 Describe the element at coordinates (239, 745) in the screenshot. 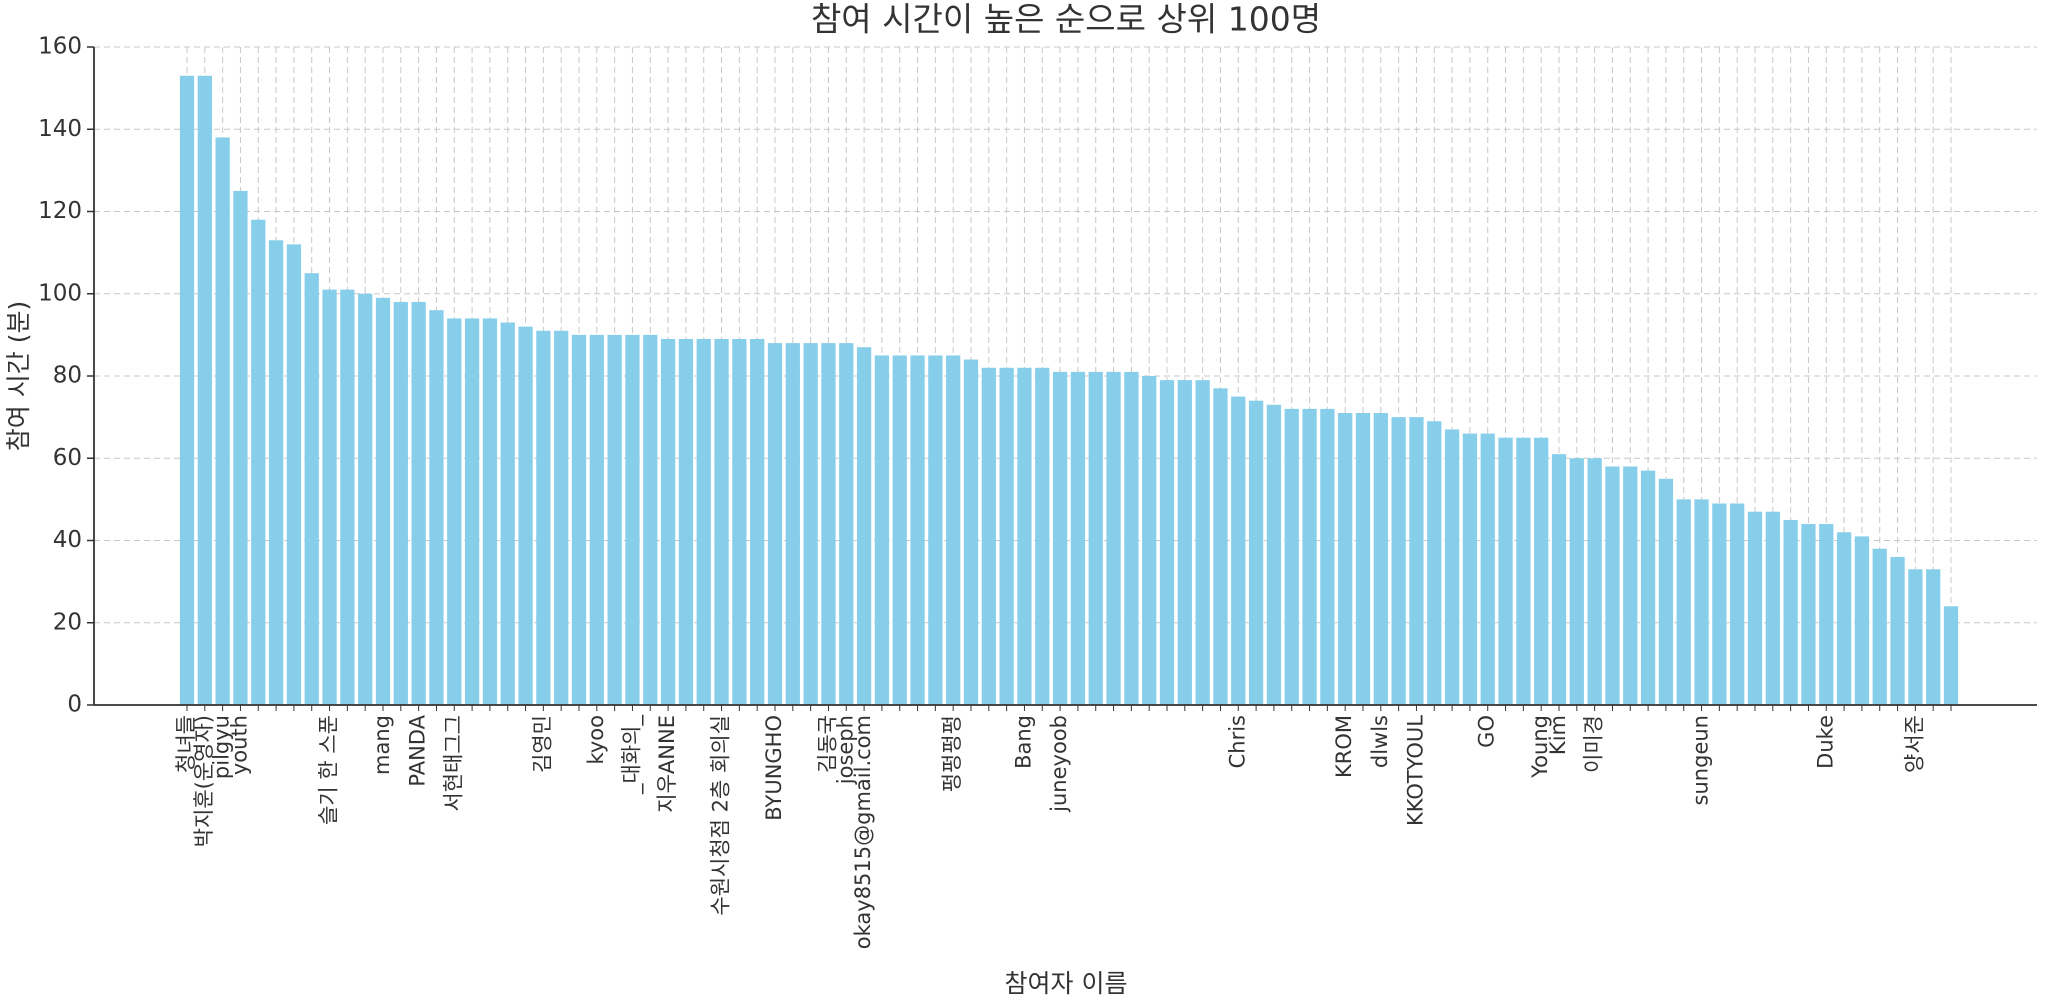

I see `x-tick-label: youth` at that location.